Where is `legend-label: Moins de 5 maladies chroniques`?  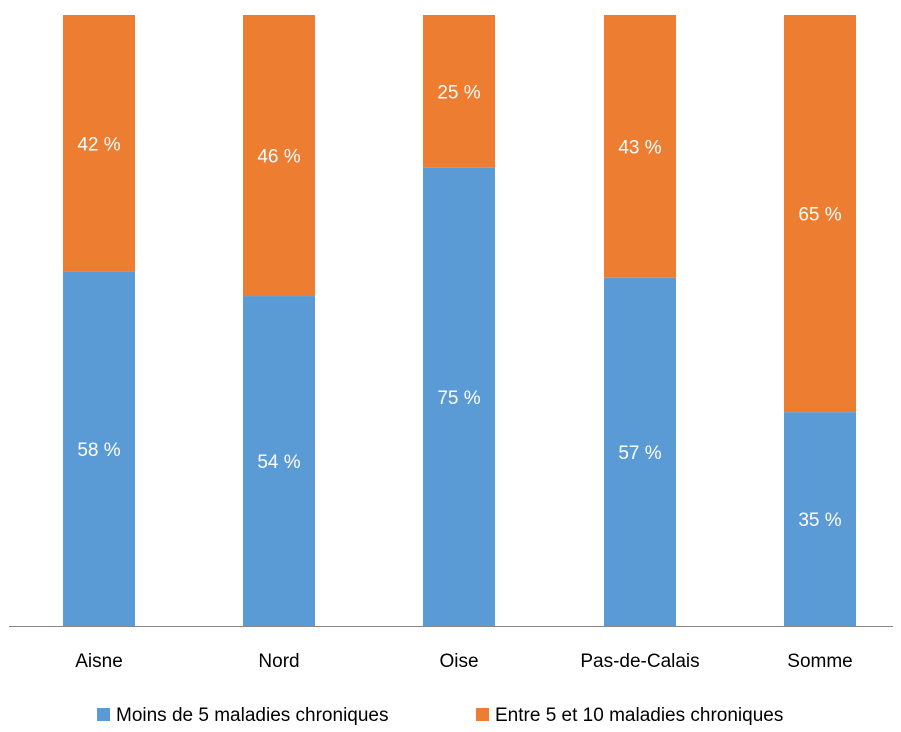
legend-label: Moins de 5 maladies chroniques is located at coordinates (252, 715).